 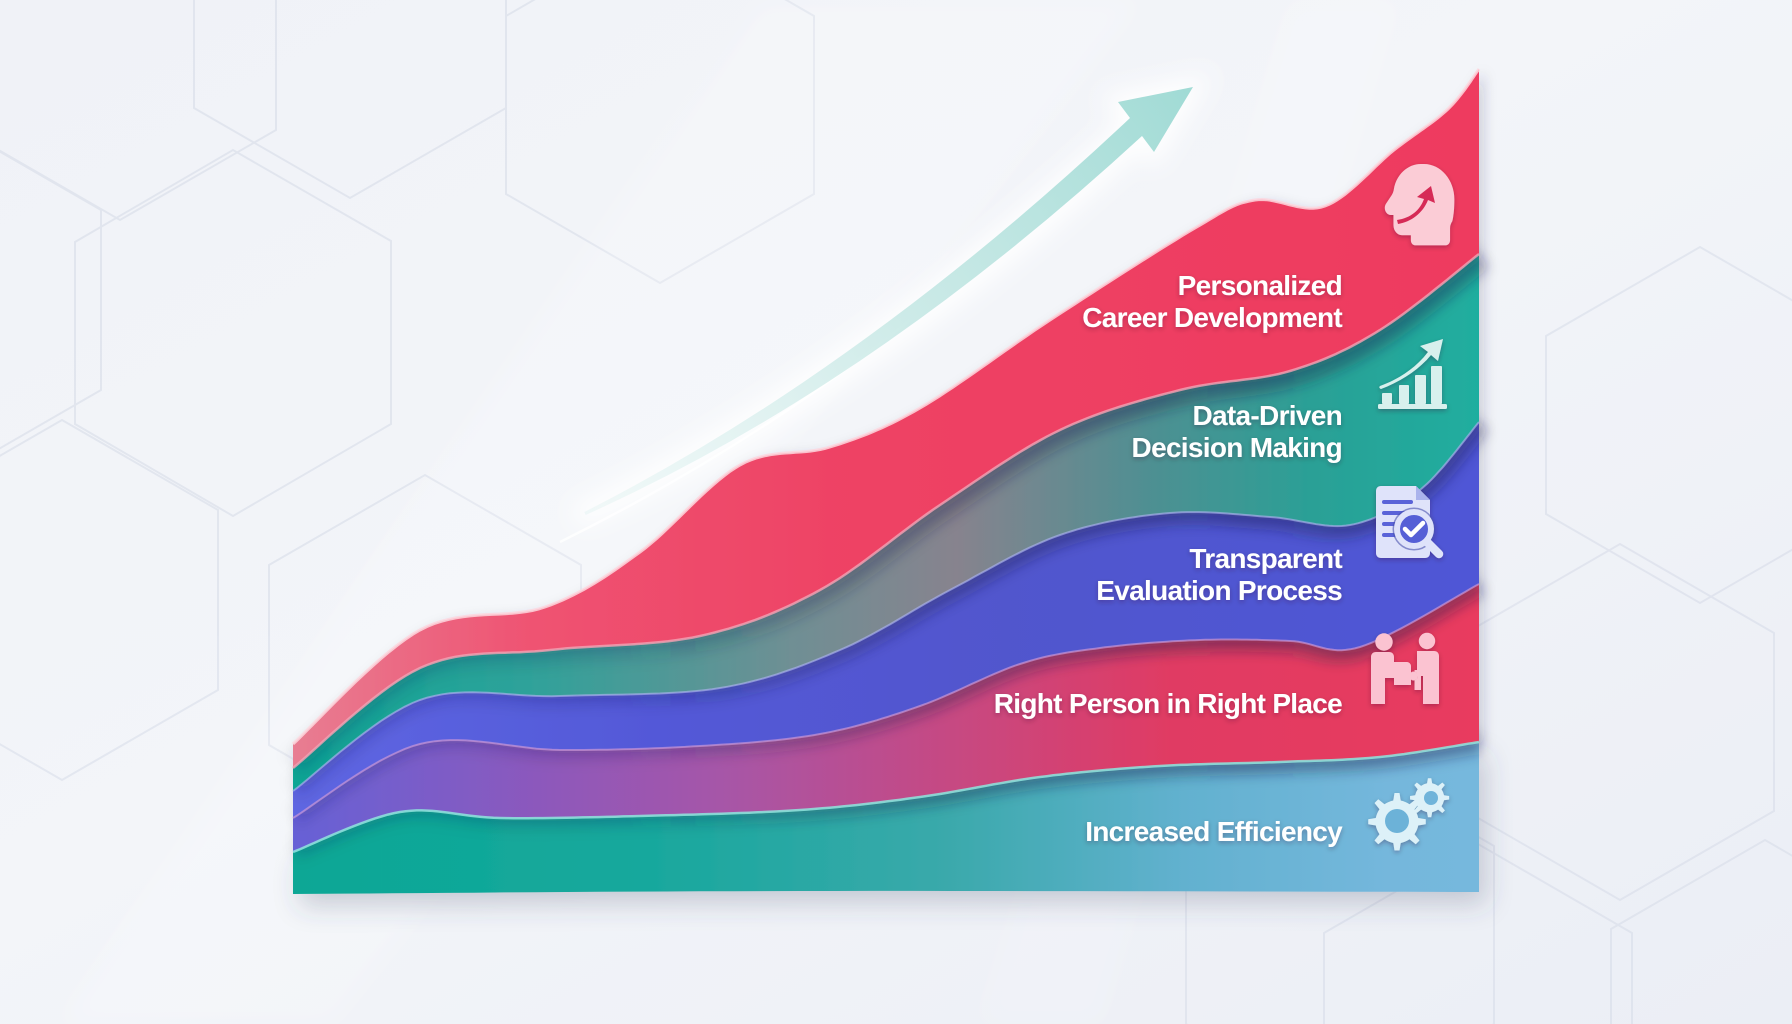 I want to click on svg-text: Decision Making, so click(x=1237, y=447).